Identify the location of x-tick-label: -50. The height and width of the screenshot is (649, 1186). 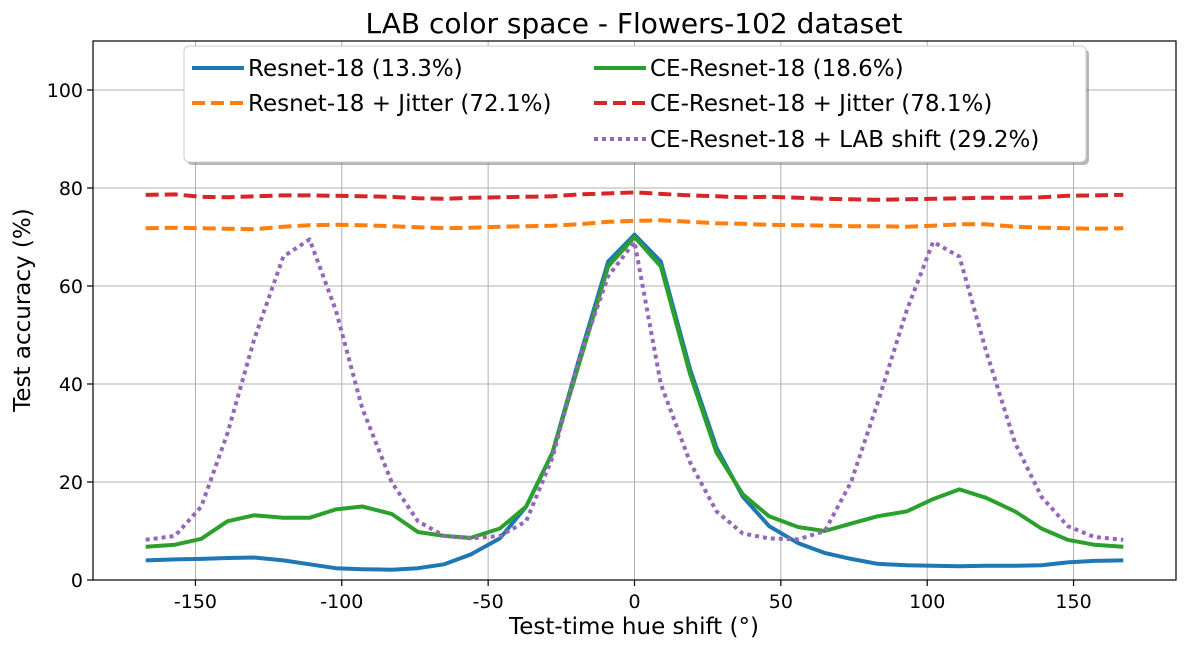
(488, 602).